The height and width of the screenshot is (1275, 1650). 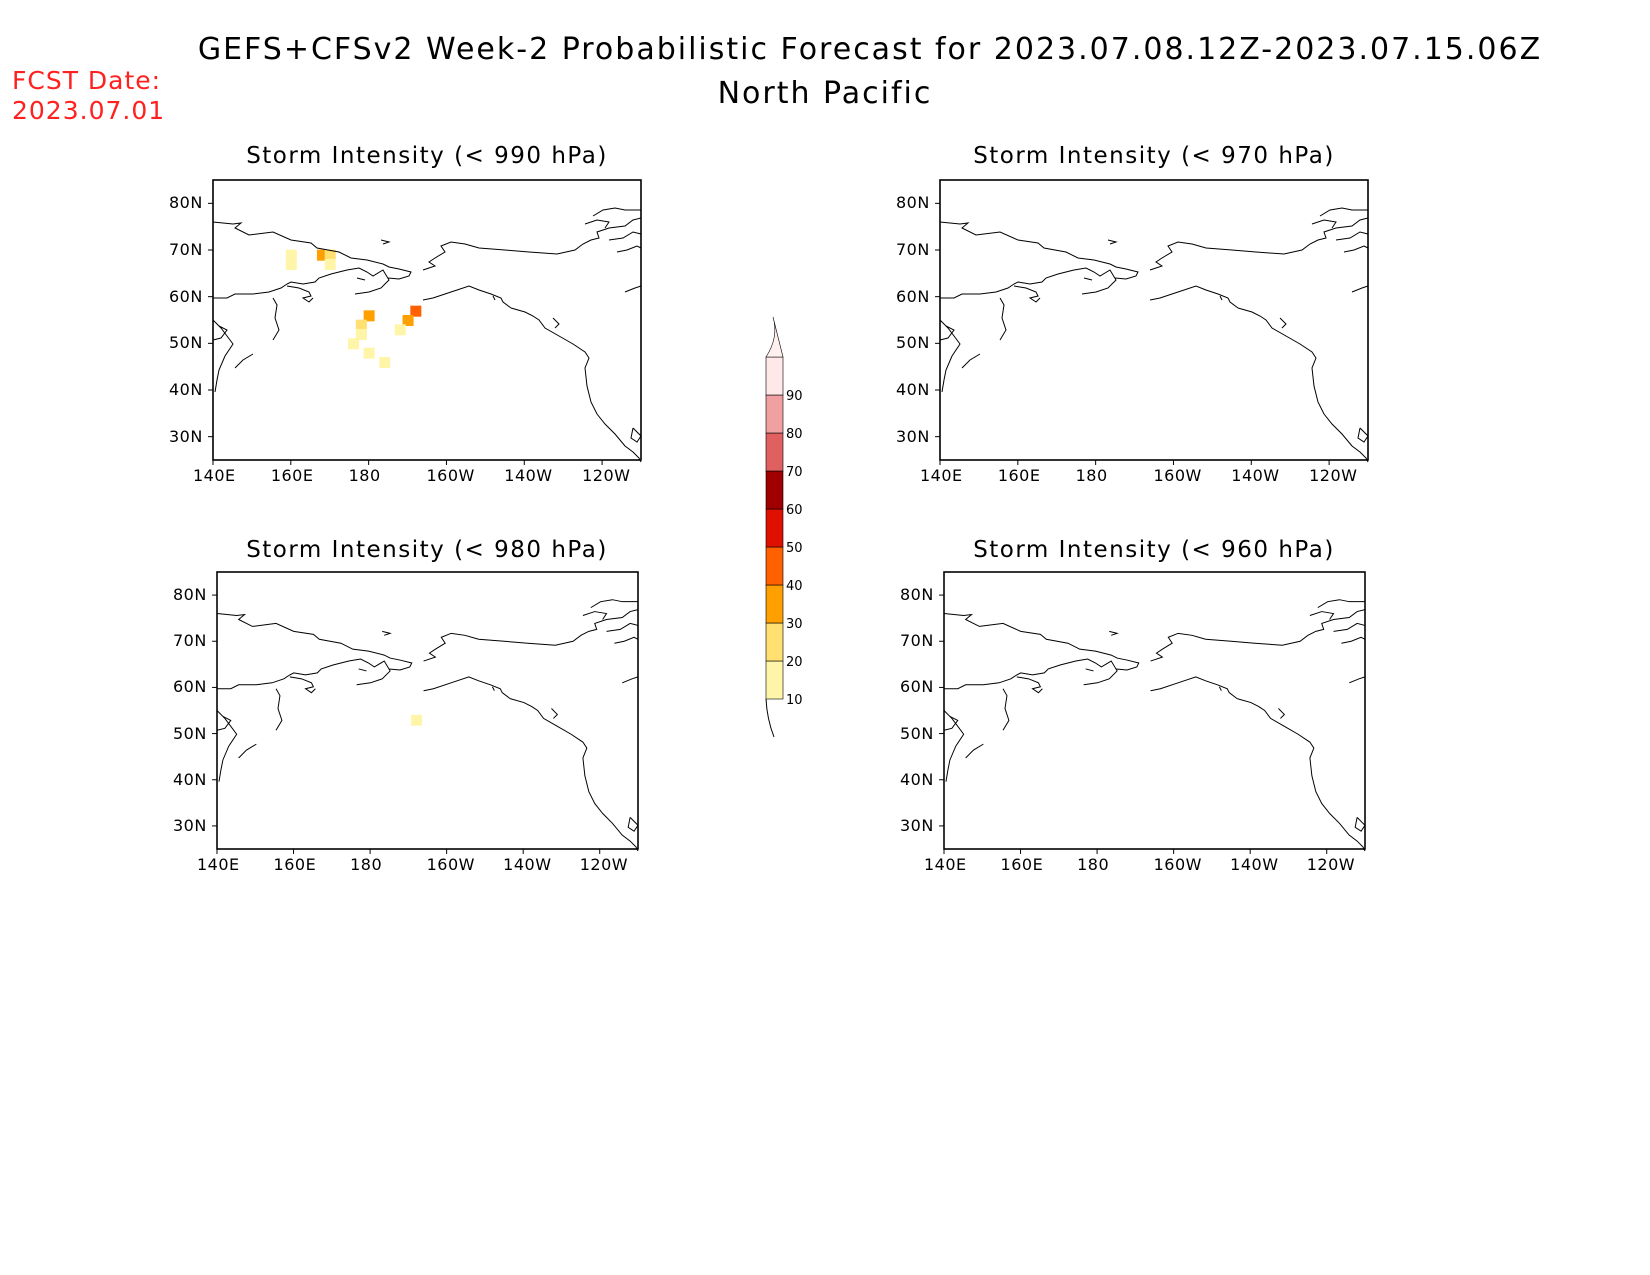 I want to click on colorbar-top-cap, so click(x=774, y=337).